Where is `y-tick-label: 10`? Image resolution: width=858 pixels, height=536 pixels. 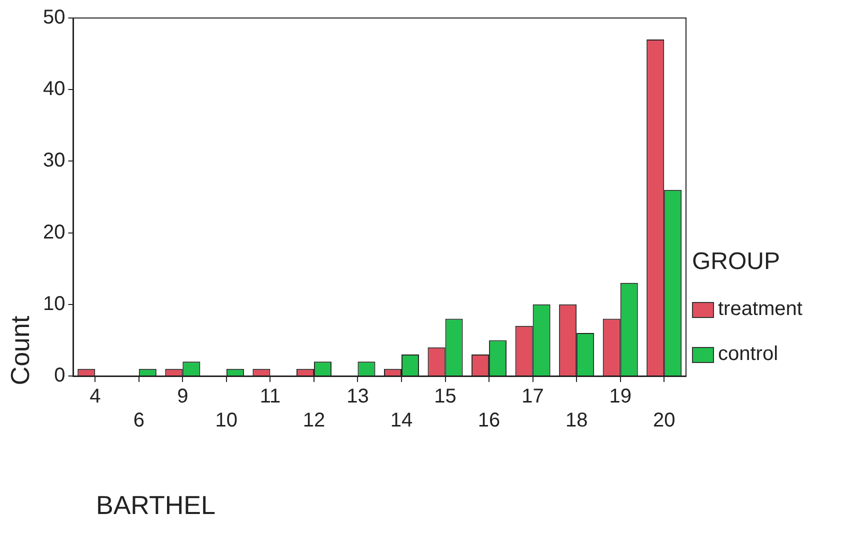 y-tick-label: 10 is located at coordinates (54, 303).